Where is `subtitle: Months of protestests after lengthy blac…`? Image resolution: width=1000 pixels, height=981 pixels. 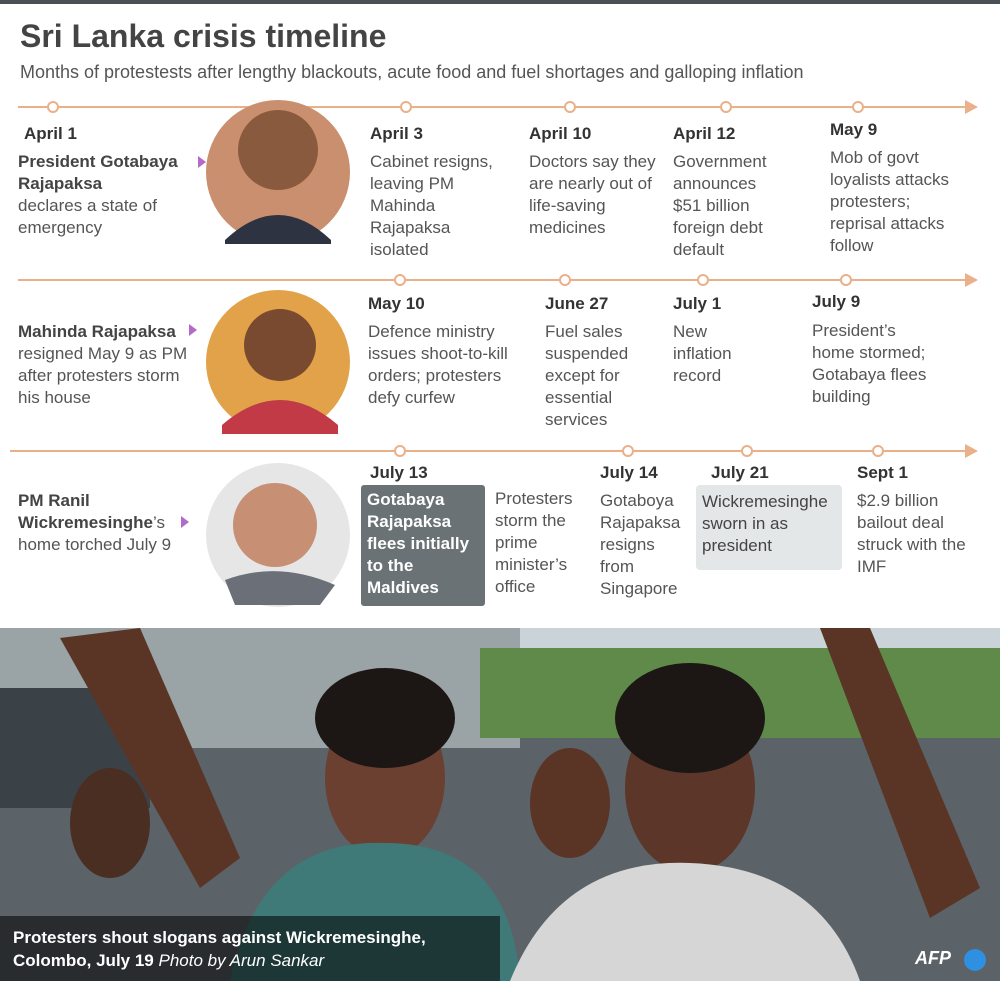 subtitle: Months of protestests after lengthy blac… is located at coordinates (412, 72).